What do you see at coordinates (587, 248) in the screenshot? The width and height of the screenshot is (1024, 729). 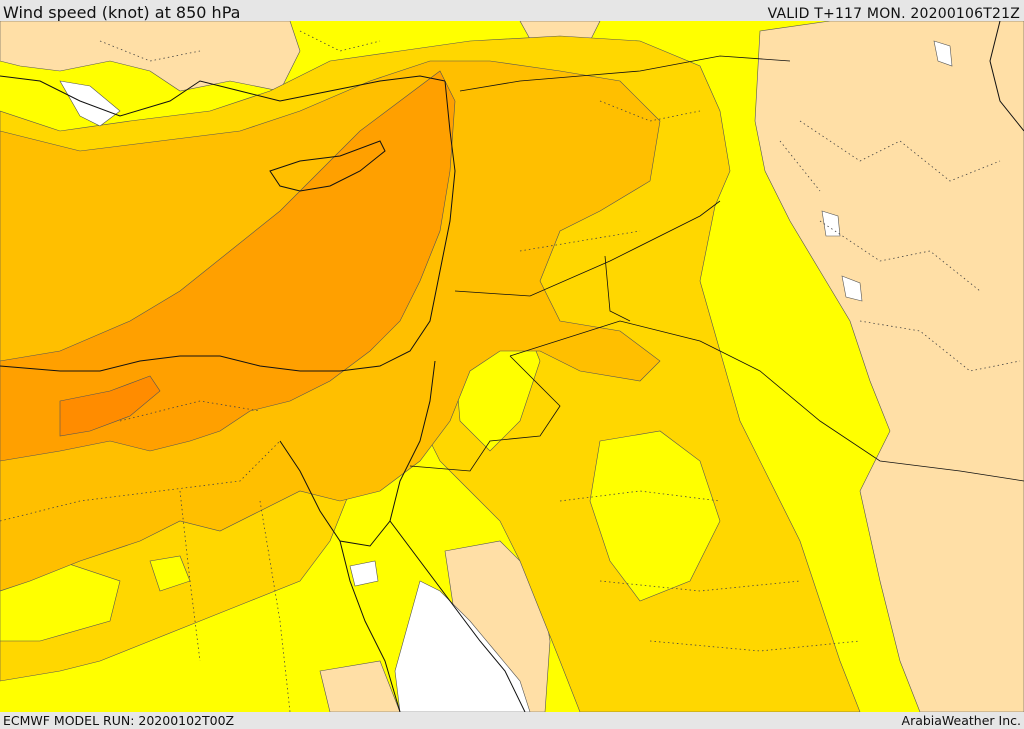 I see `border-jordan-iraq` at bounding box center [587, 248].